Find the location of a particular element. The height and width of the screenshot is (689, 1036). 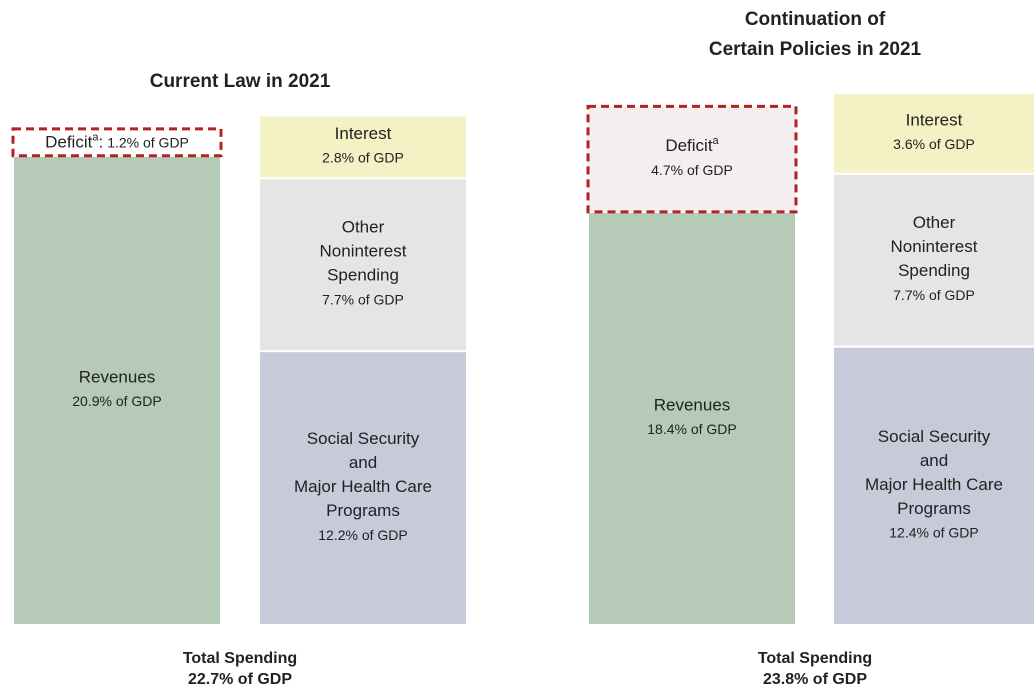

value-label: 12.2% of GDP is located at coordinates (363, 535).